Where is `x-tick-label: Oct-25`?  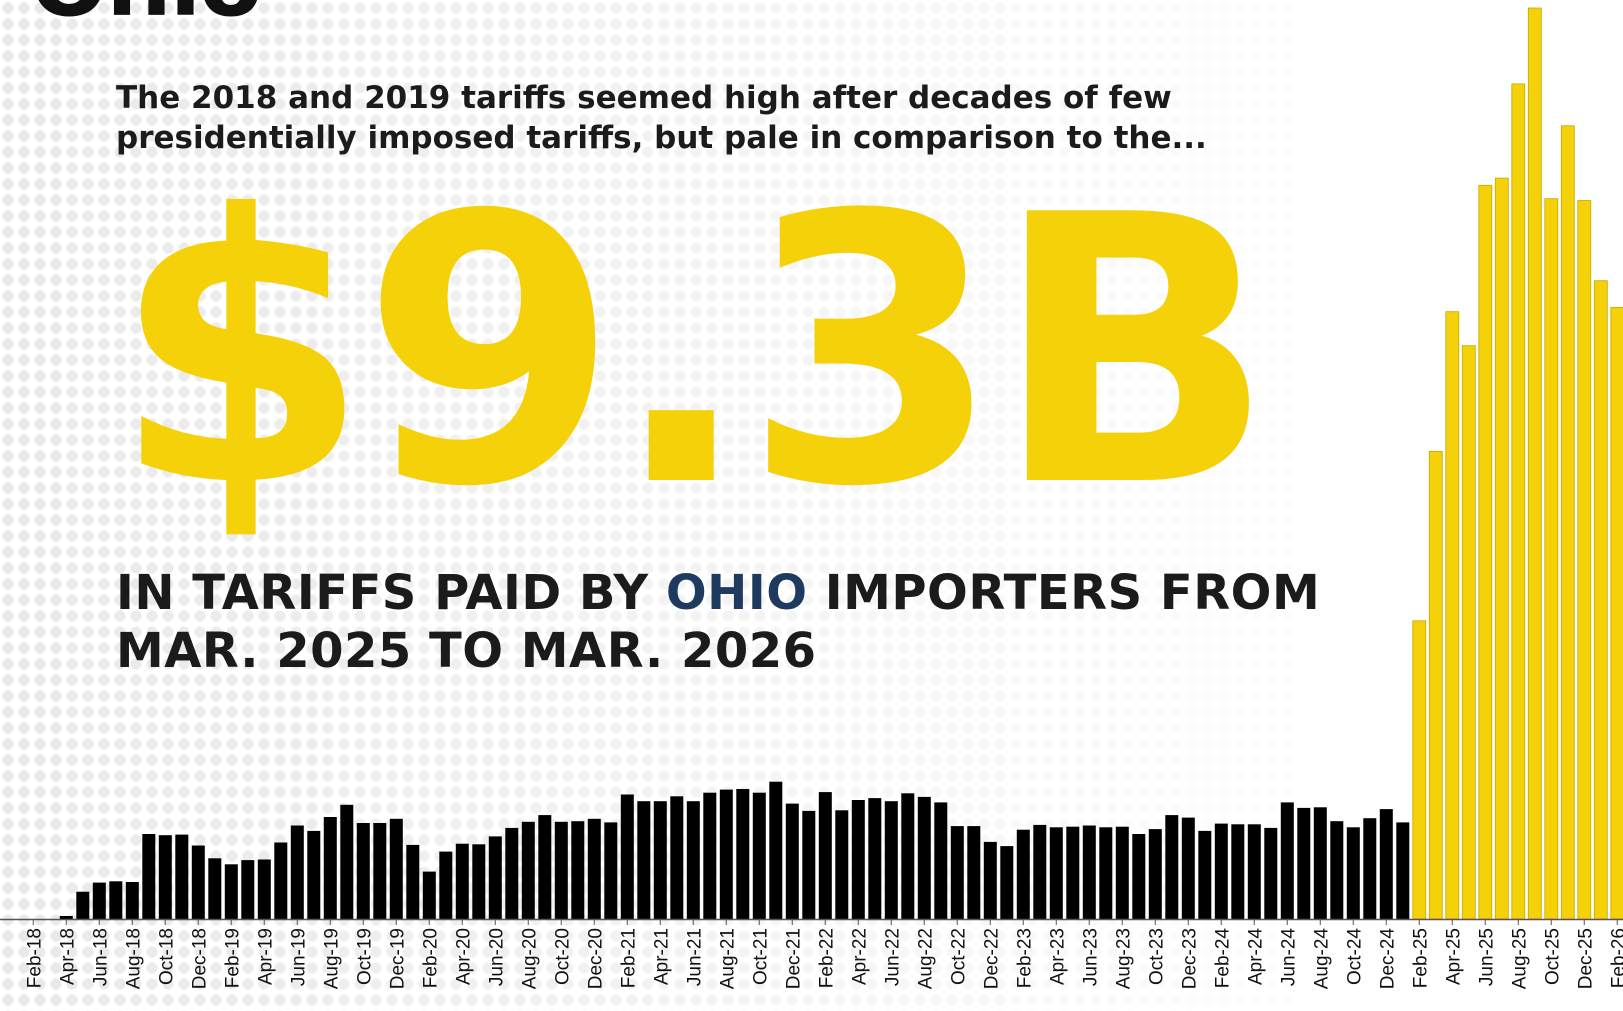 x-tick-label: Oct-25 is located at coordinates (1552, 956).